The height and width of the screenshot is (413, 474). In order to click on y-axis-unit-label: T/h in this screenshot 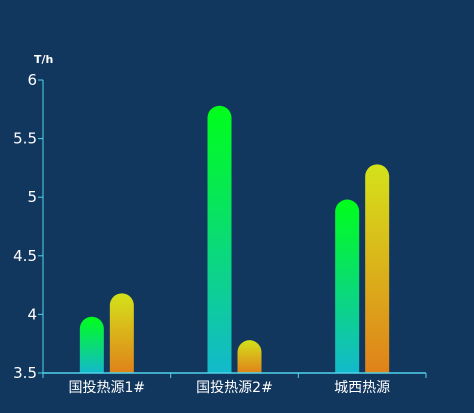, I will do `click(43, 59)`.